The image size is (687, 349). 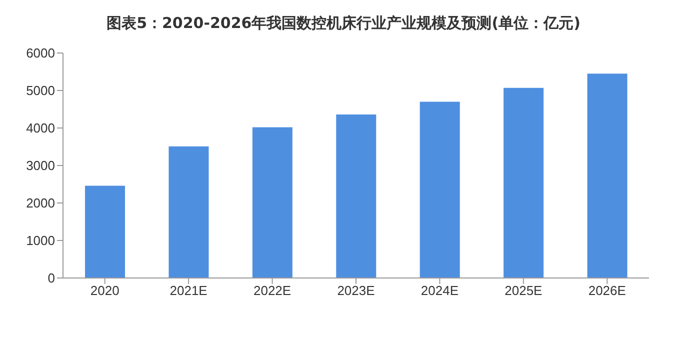 I want to click on chart-title: 图表5：2020-2026年我国数控机床行业产业规模及预测(单位：亿元), so click(x=344, y=23).